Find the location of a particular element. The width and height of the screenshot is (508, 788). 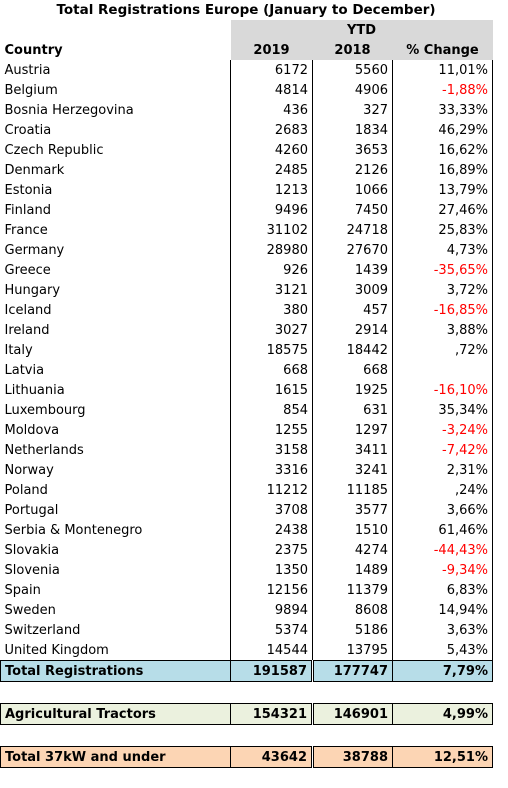

table-row: Hungary 3121 3009 3,72% is located at coordinates (247, 290).